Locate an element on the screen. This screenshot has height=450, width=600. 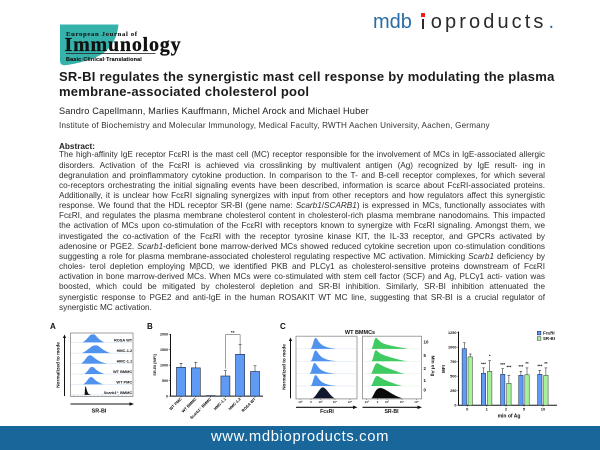
svg-text: Immunology is located at coordinates (123, 45).